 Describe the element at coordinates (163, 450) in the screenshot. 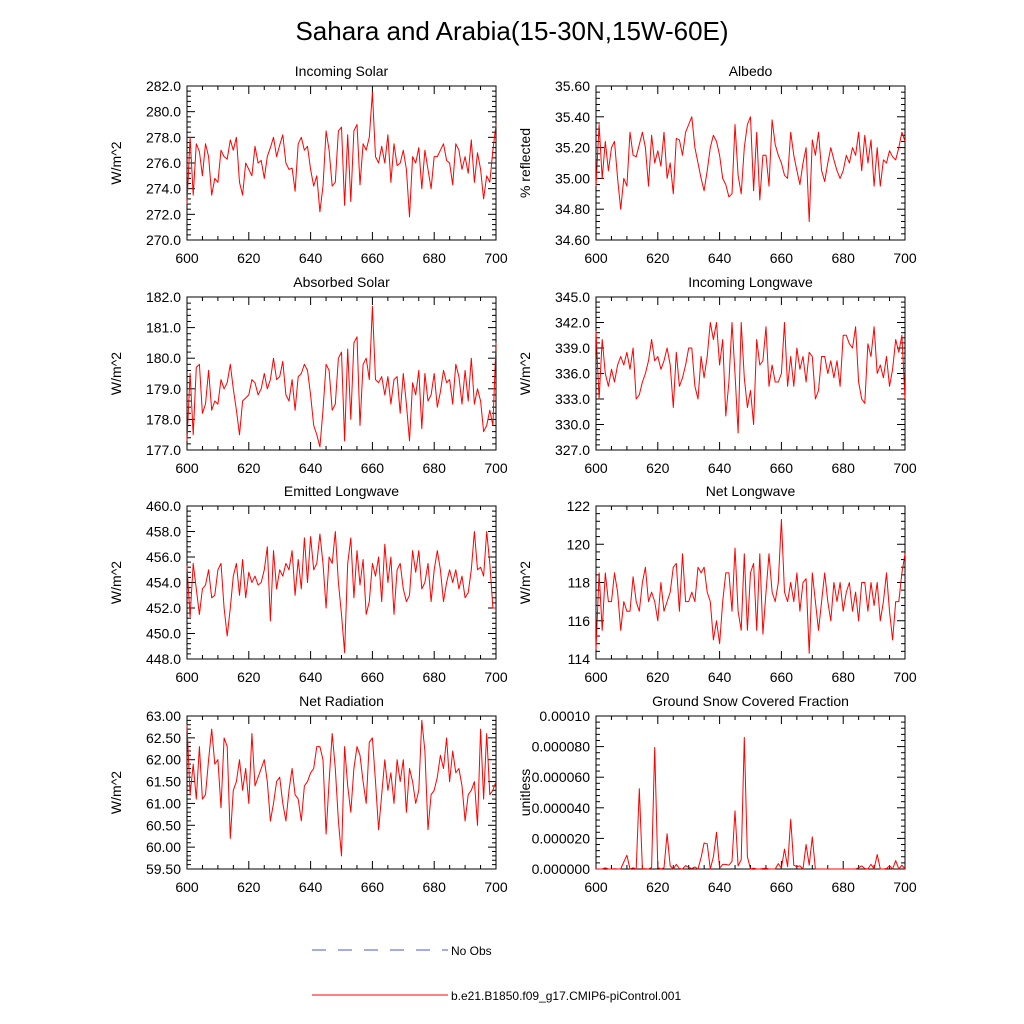

I see `y-tick-label: 177.0` at that location.